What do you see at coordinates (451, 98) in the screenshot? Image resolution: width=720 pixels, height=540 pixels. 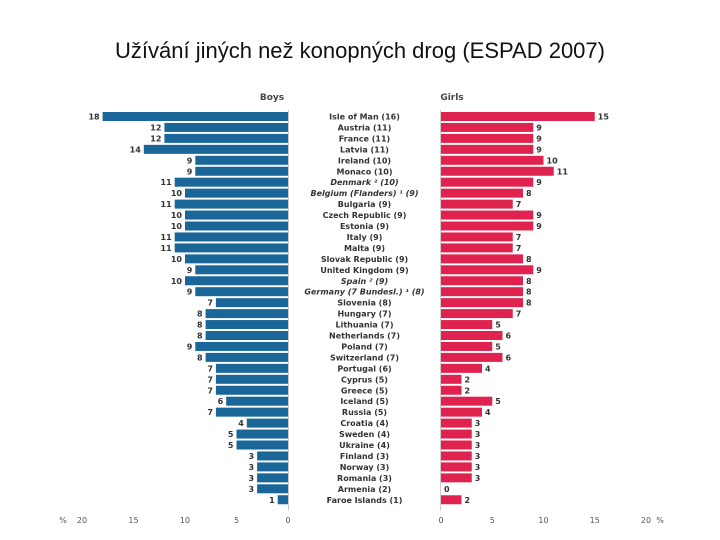 I see `girls-header: Girls` at bounding box center [451, 98].